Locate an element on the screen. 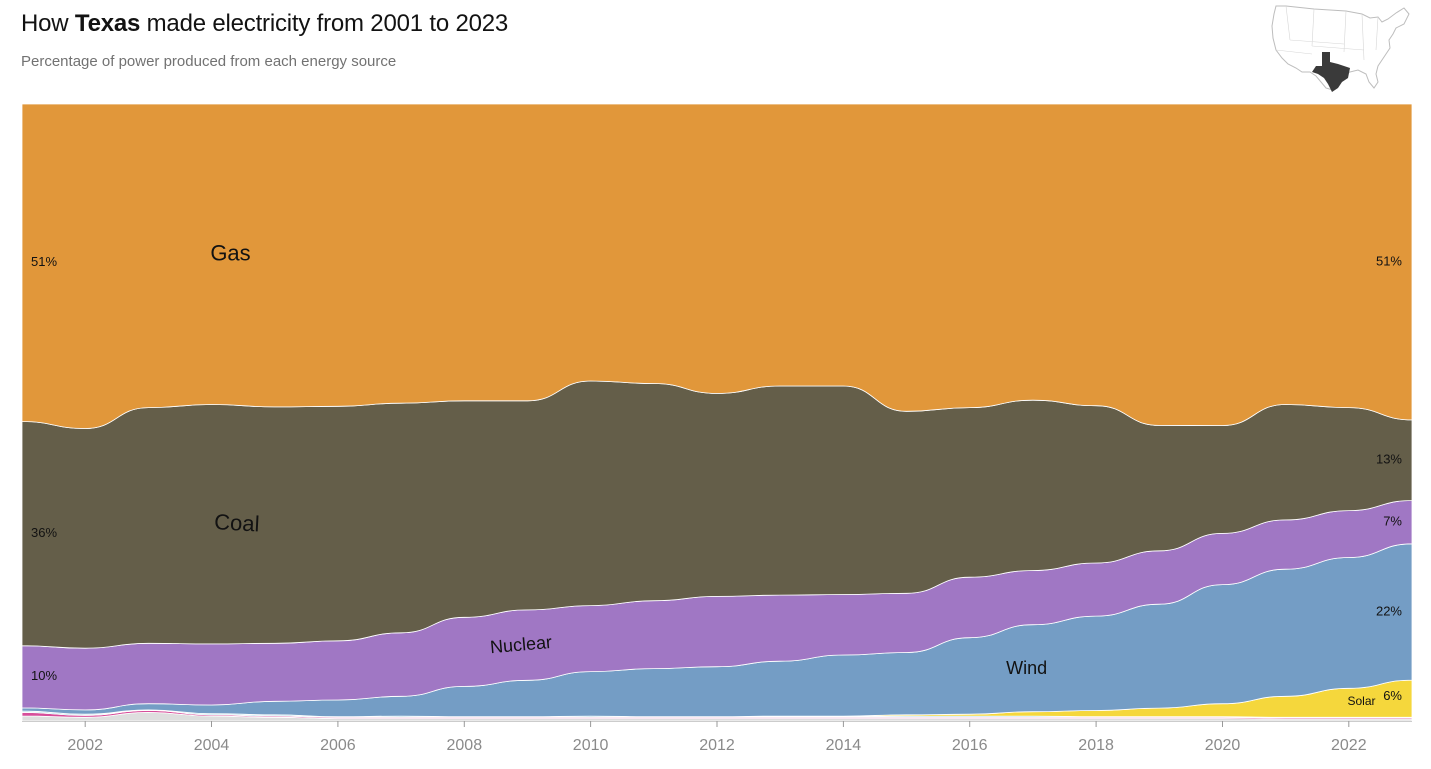  us-map-locator-icon is located at coordinates (1340, 48).